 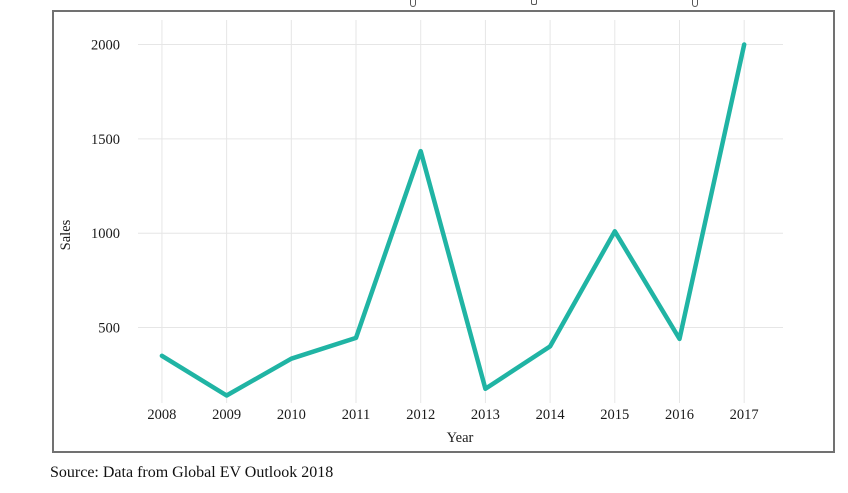 What do you see at coordinates (291, 415) in the screenshot?
I see `x-tick-label: 2010` at bounding box center [291, 415].